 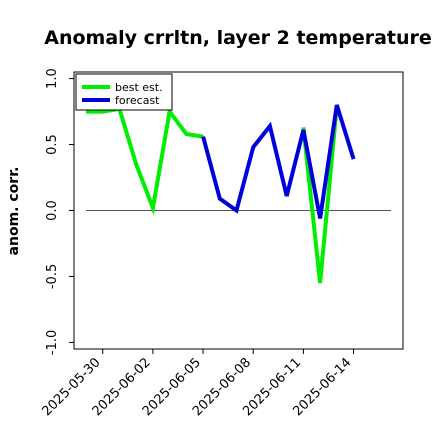 I want to click on legend: best est. forecast, so click(x=124, y=92).